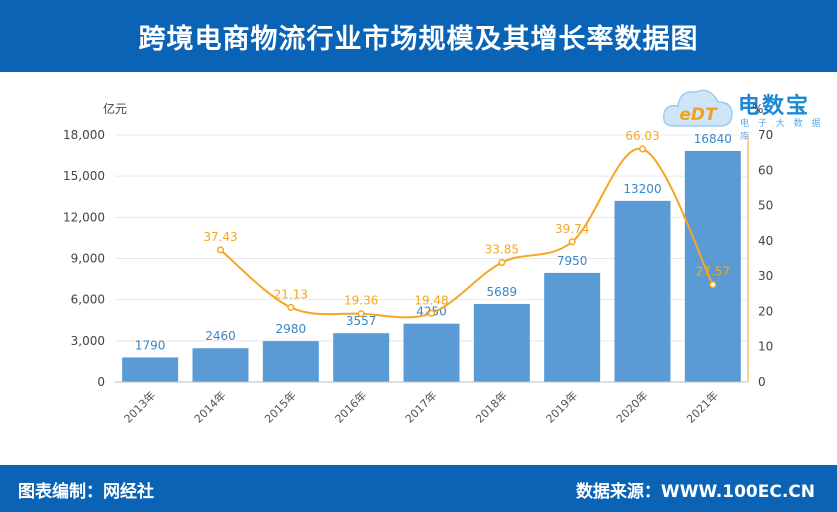 The height and width of the screenshot is (512, 837). What do you see at coordinates (209, 406) in the screenshot?
I see `x-tick-label: 2014年` at bounding box center [209, 406].